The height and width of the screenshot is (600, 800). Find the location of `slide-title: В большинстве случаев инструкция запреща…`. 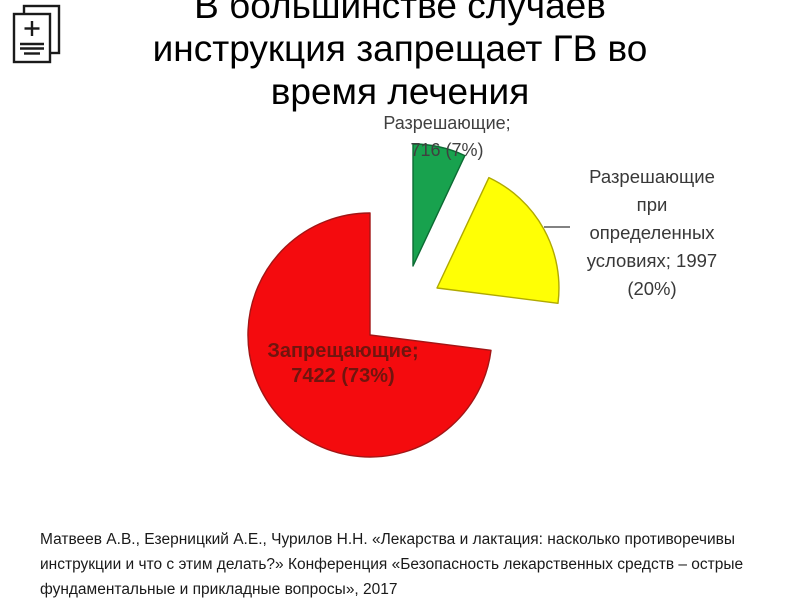

slide-title: В большинстве случаев инструкция запреща… is located at coordinates (400, 56).